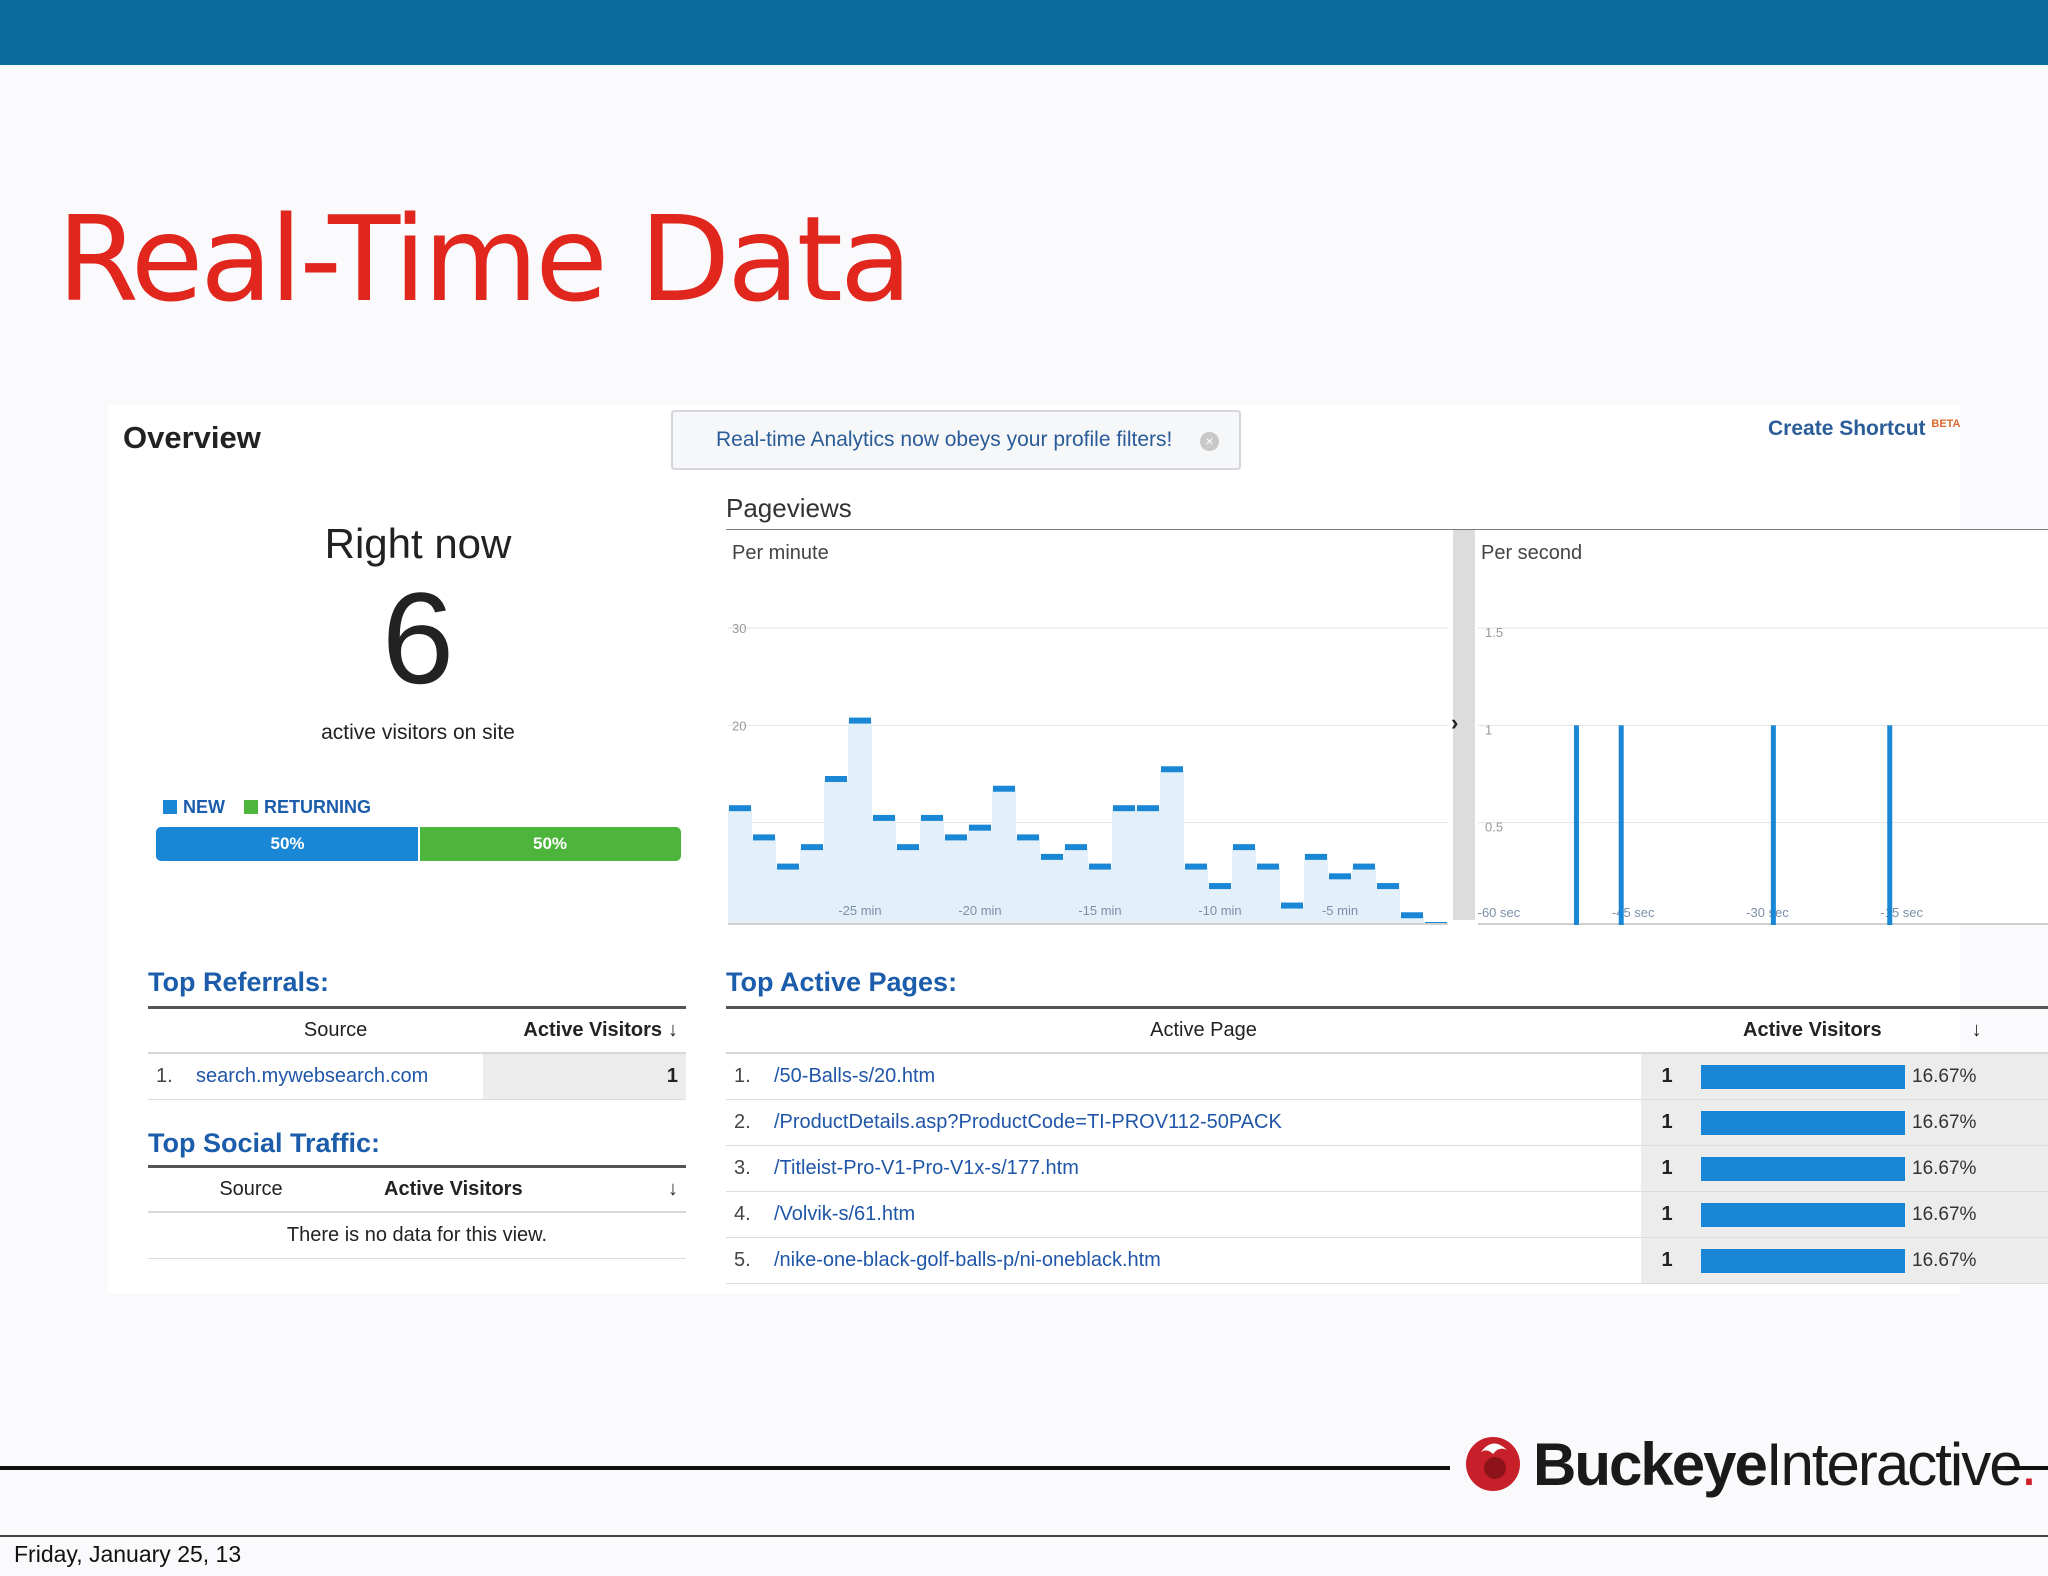 Image resolution: width=2048 pixels, height=1576 pixels. I want to click on referral-source-link: search.mywebsearch.com, so click(336, 1076).